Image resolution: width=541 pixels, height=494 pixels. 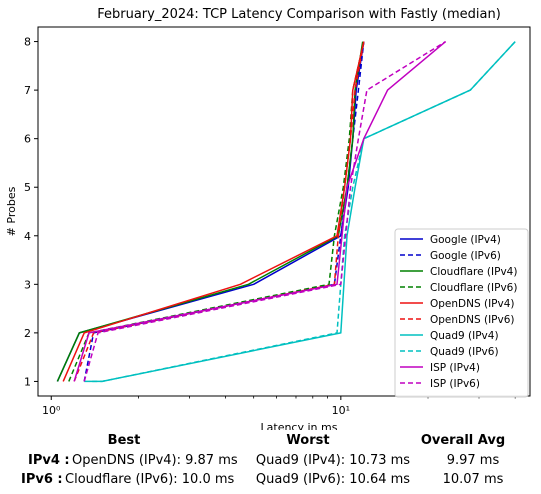 I want to click on summary-row-ipv6-avg: 10.07 ms, so click(x=473, y=479).